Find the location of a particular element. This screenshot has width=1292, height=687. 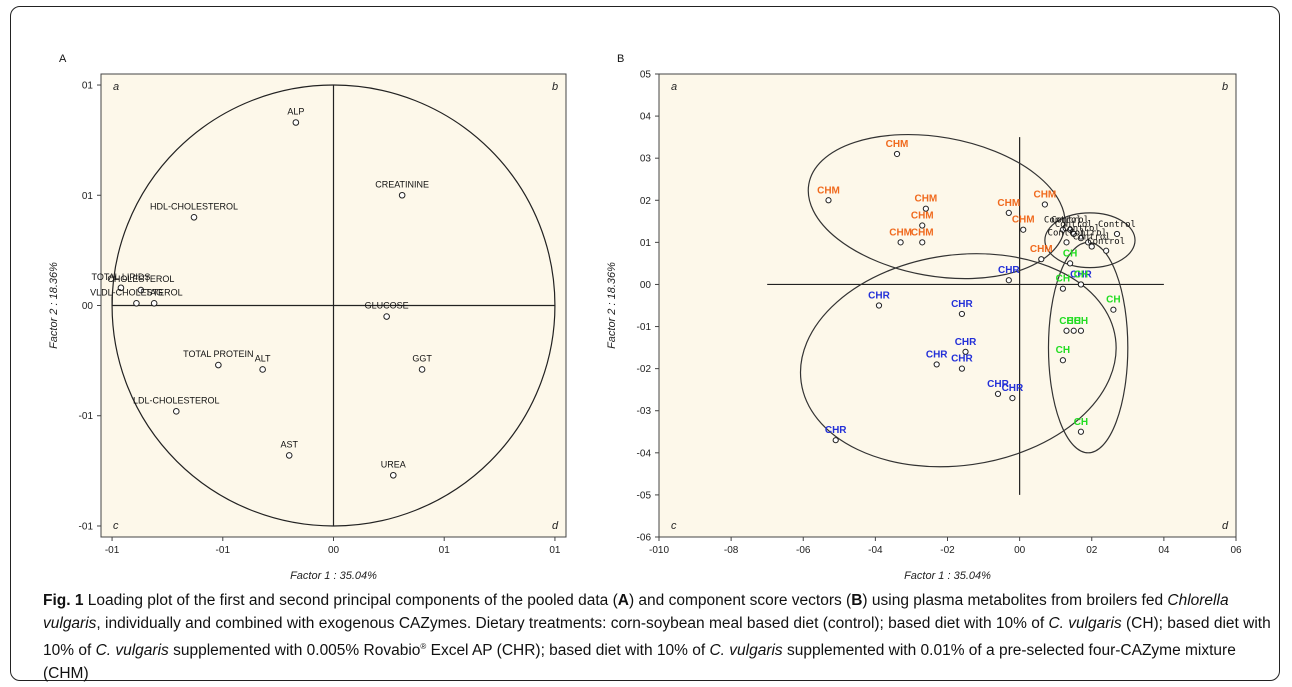

y-tick-label: 05 is located at coordinates (646, 75).